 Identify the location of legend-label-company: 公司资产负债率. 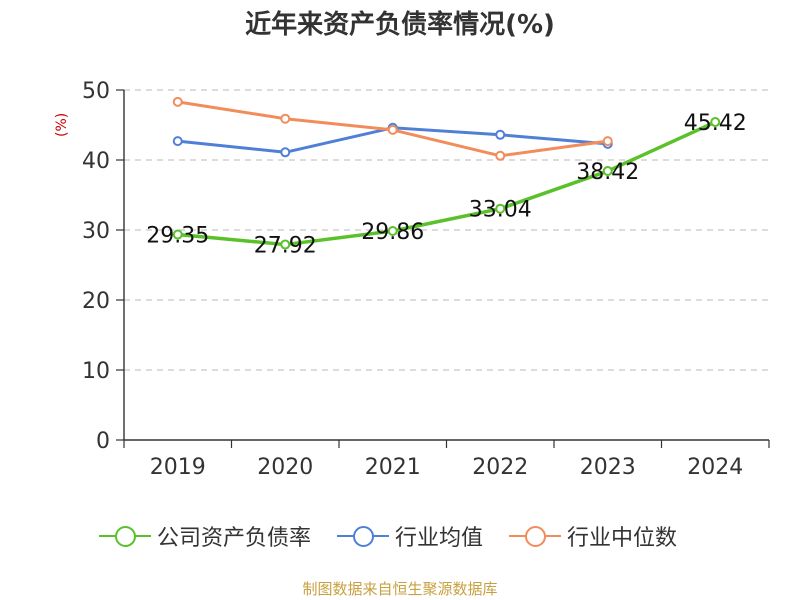
(234, 538).